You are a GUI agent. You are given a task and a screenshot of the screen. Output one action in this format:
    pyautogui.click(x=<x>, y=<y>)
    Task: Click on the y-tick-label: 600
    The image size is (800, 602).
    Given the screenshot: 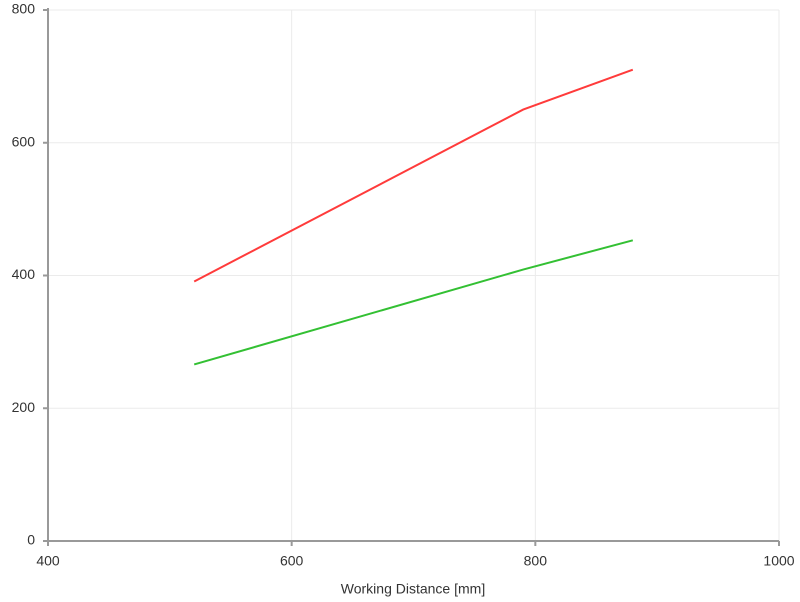 What is the action you would take?
    pyautogui.click(x=24, y=141)
    